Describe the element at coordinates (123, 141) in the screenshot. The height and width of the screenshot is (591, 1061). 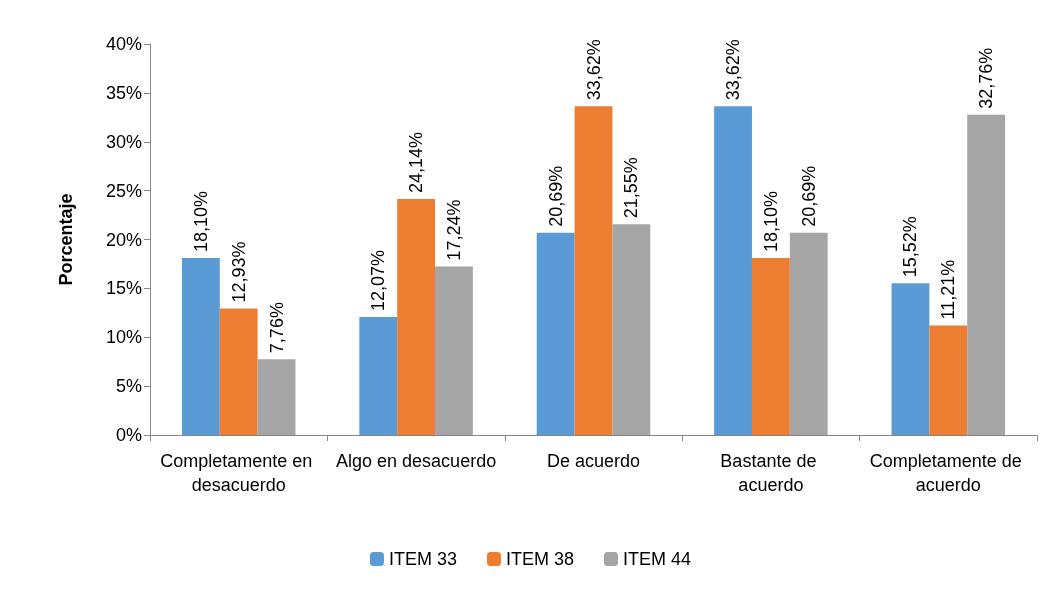
I see `y-tick-label: 30%` at that location.